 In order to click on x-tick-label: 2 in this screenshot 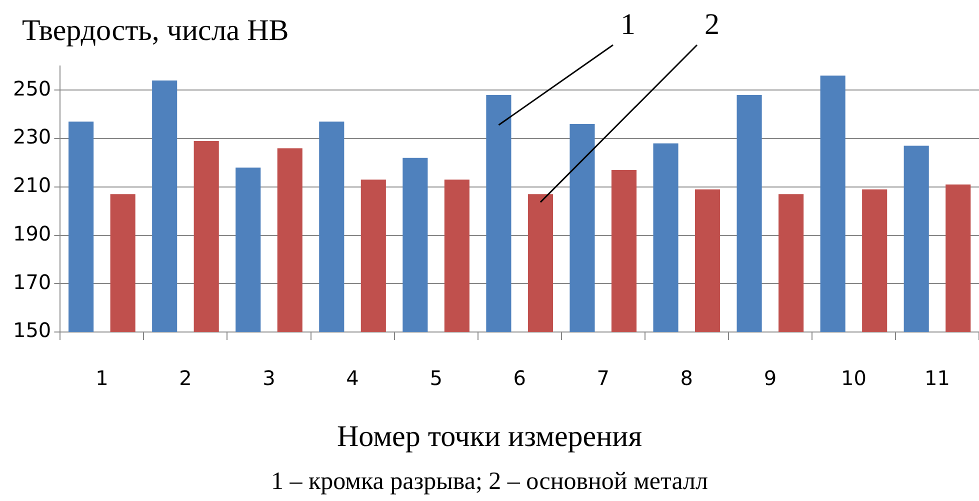, I will do `click(185, 378)`.